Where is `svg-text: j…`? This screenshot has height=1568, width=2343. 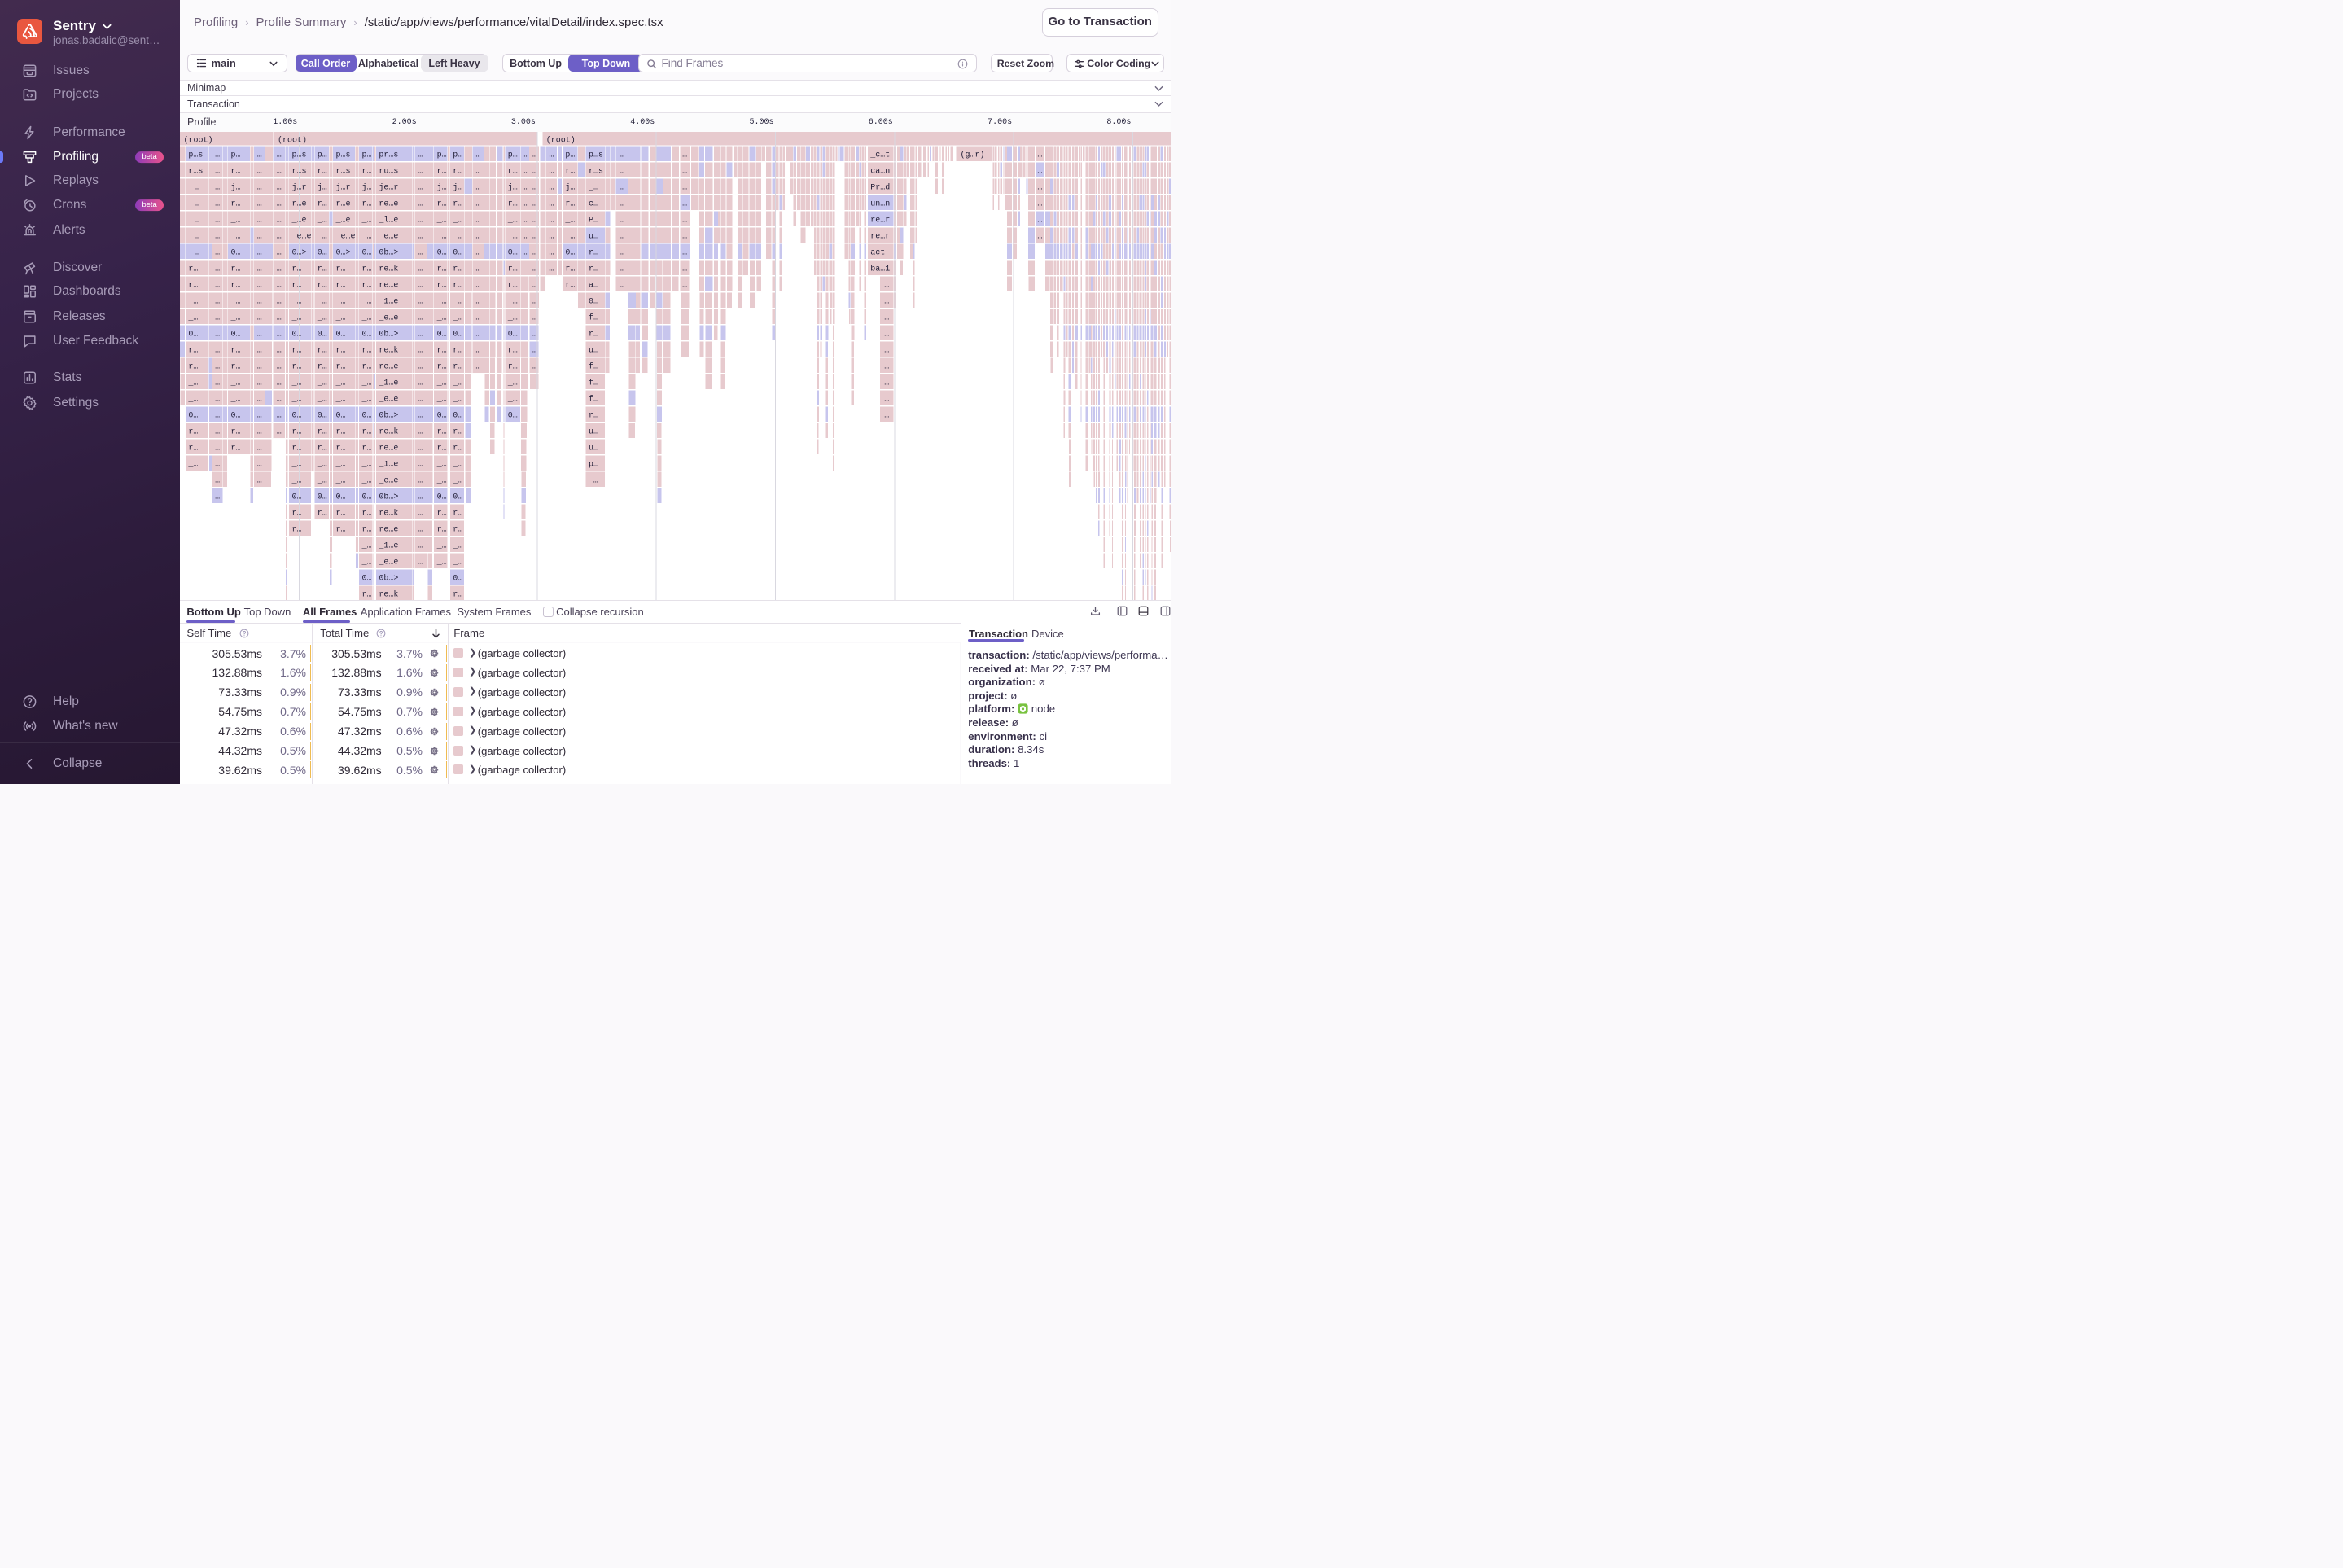
svg-text: j… is located at coordinates (442, 187).